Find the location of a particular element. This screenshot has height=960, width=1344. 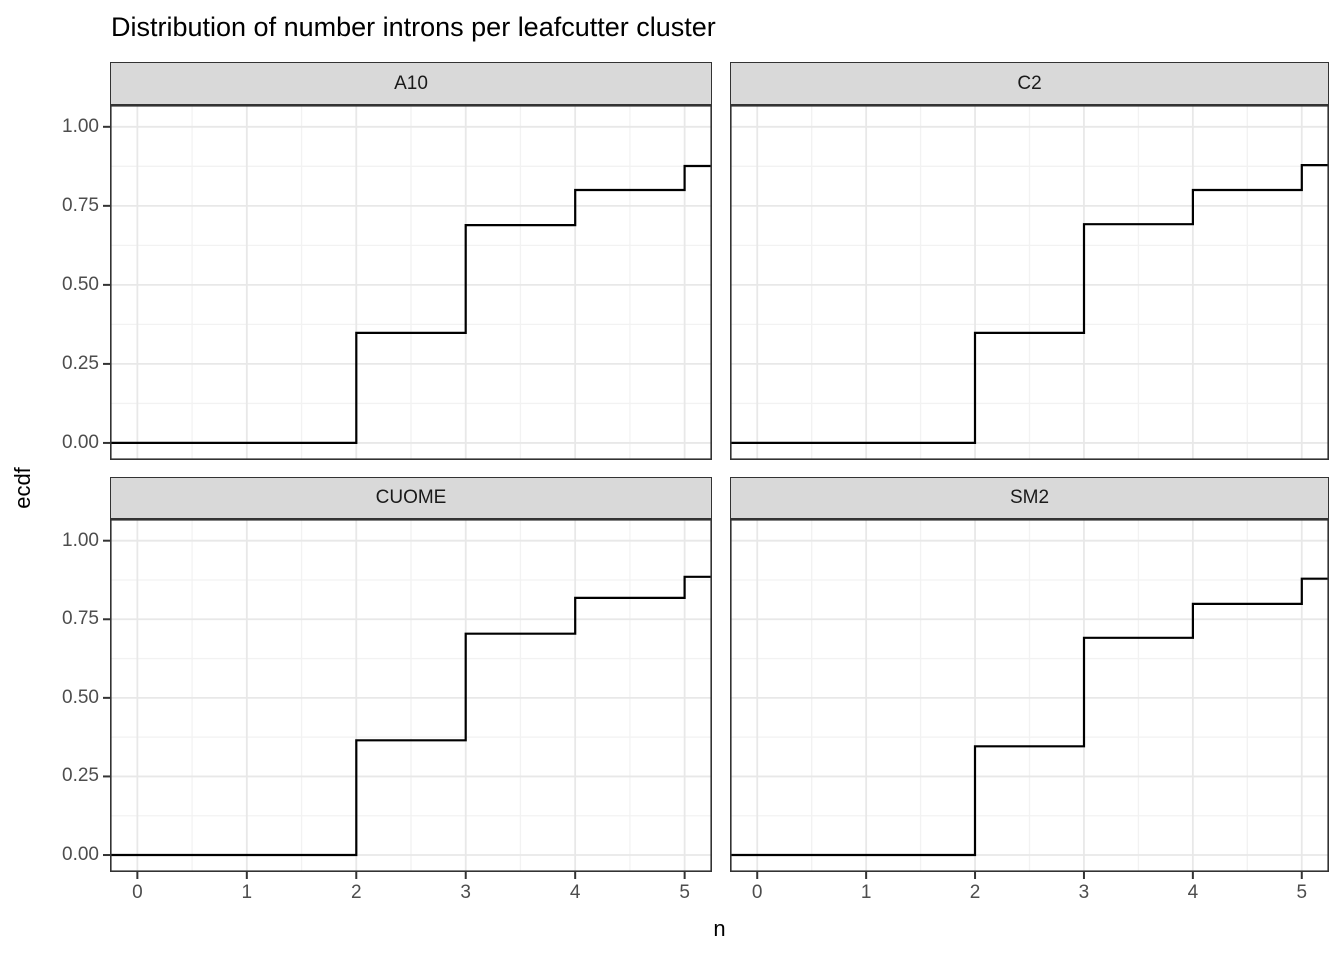

facet-strip: CUOME is located at coordinates (411, 498).